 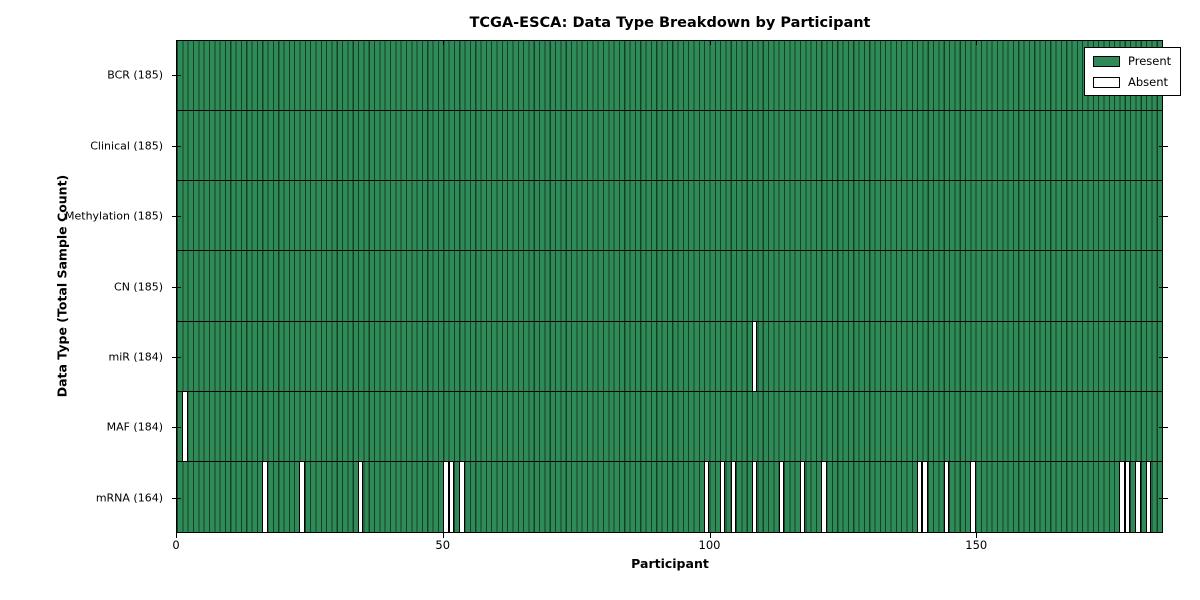 I want to click on absent-swatch-icon, so click(x=1106, y=82).